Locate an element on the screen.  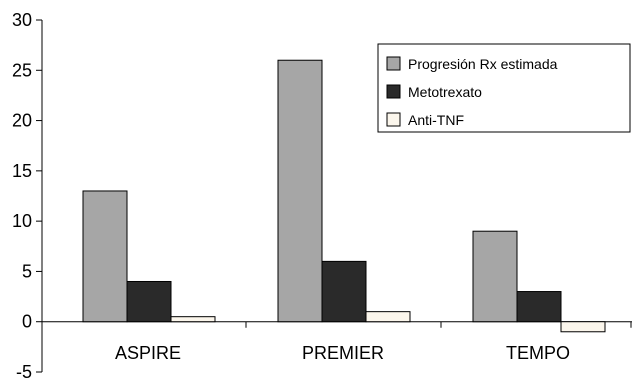
legend-box is located at coordinates (504, 88).